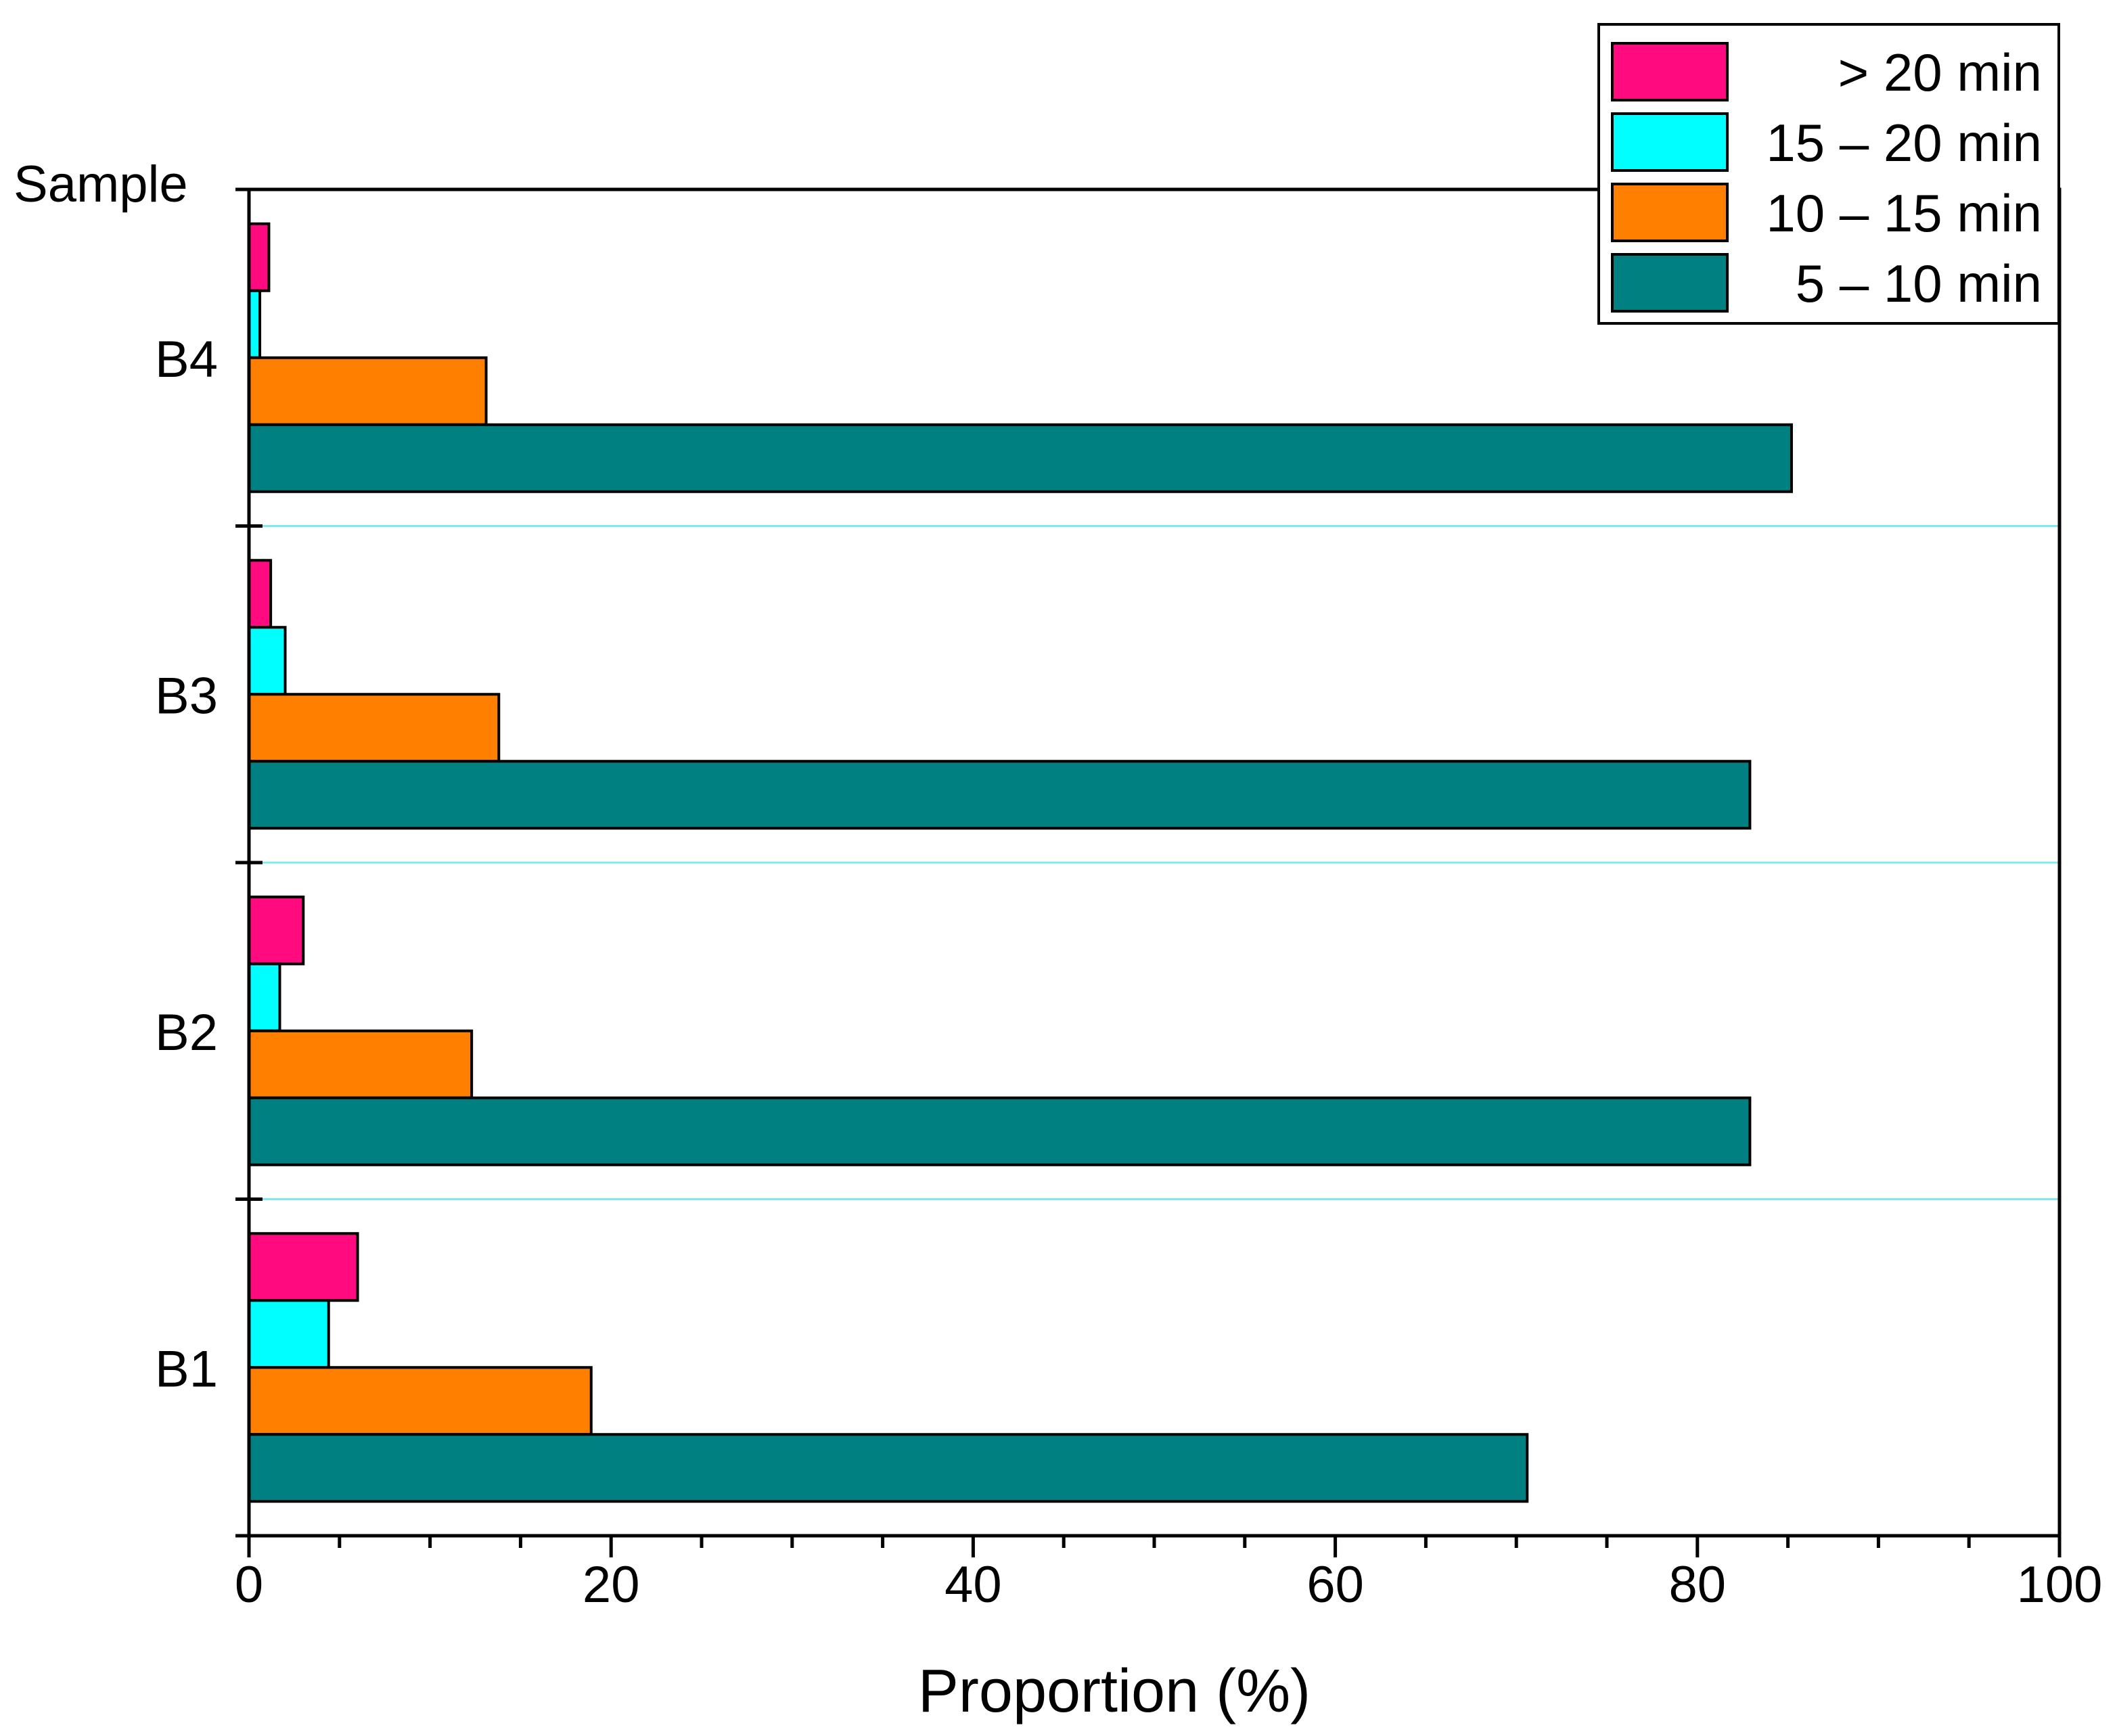 This screenshot has width=2117, height=1736. Describe the element at coordinates (1169, 1575) in the screenshot. I see `x-axis-ticks: 0 20 40 60 80 100` at that location.